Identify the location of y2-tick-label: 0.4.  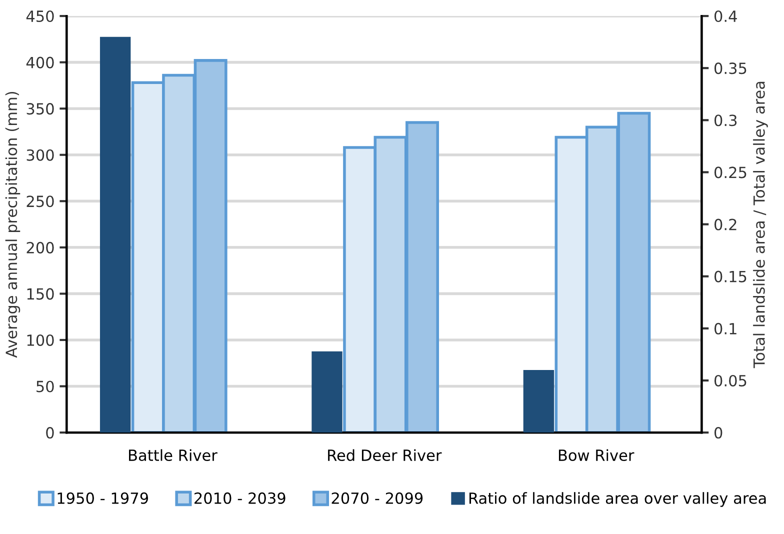
(725, 16).